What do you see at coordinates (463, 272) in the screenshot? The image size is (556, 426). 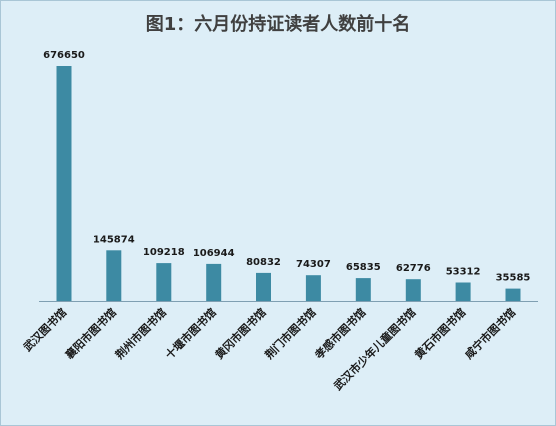 I see `data-label: 53312` at bounding box center [463, 272].